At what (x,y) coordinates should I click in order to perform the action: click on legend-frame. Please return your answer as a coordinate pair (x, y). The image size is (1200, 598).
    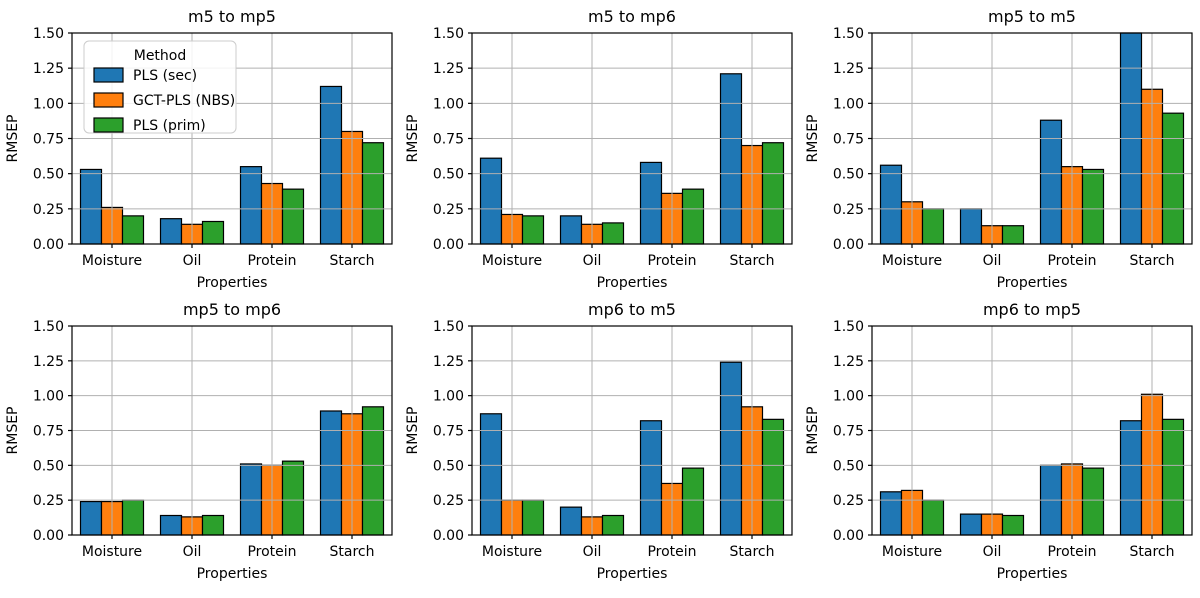
    Looking at the image, I should click on (160, 87).